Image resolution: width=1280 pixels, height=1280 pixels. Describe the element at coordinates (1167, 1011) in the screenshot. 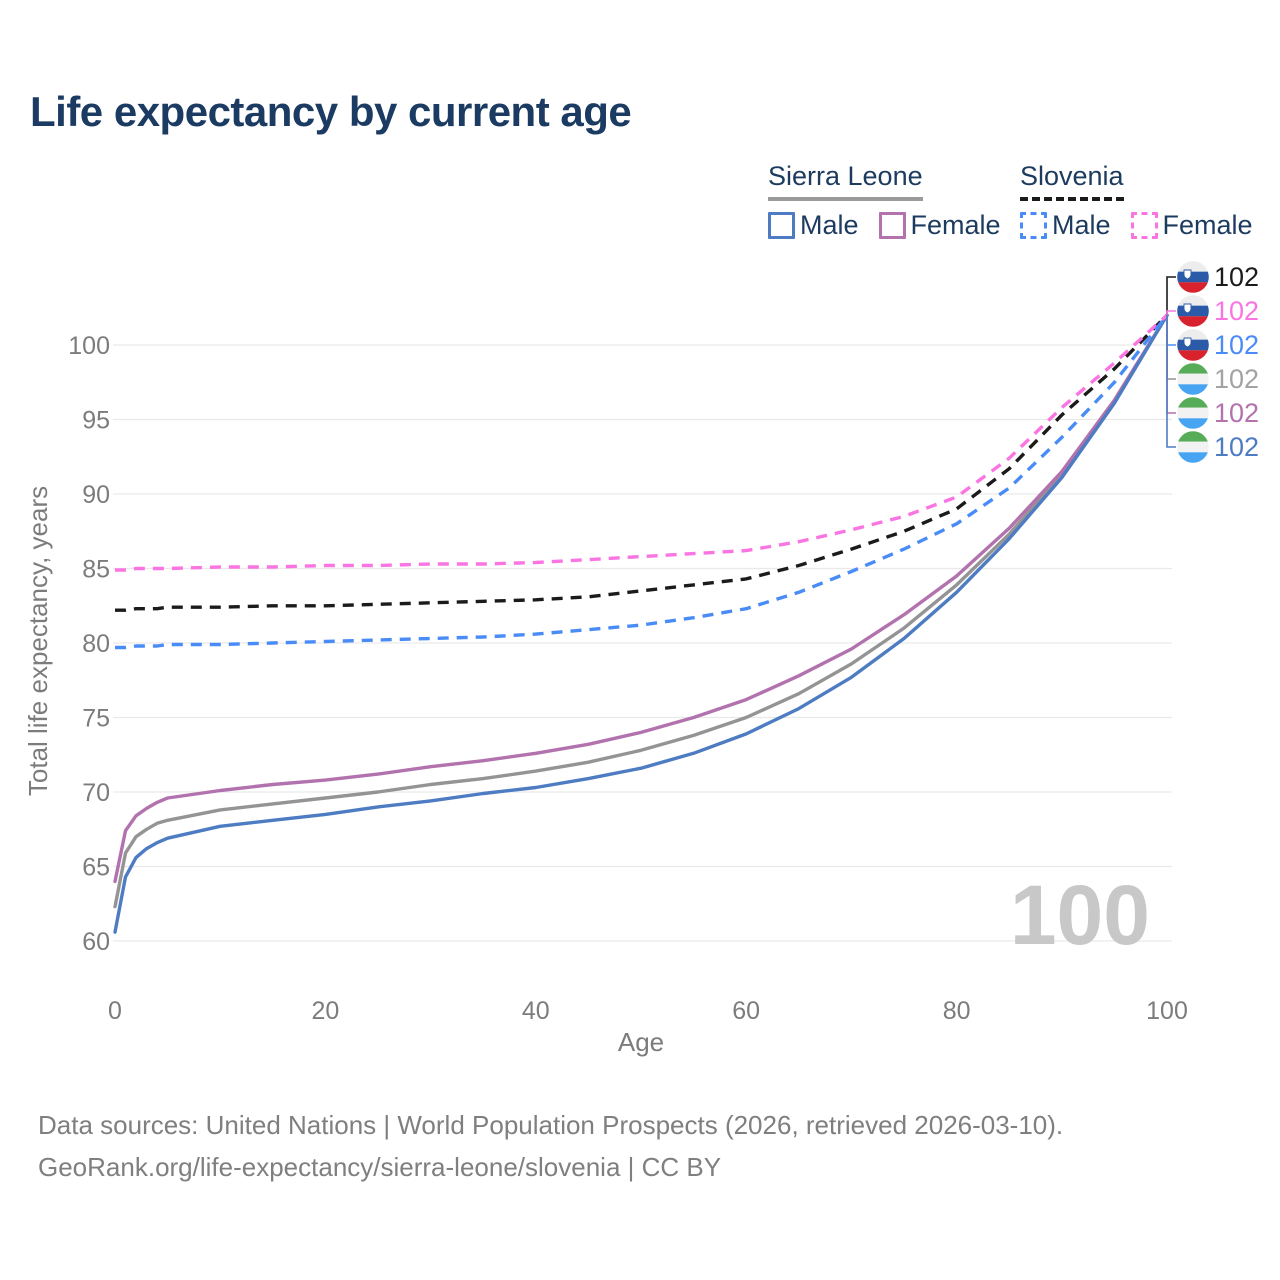

I see `x-tick-label-100: 100` at that location.